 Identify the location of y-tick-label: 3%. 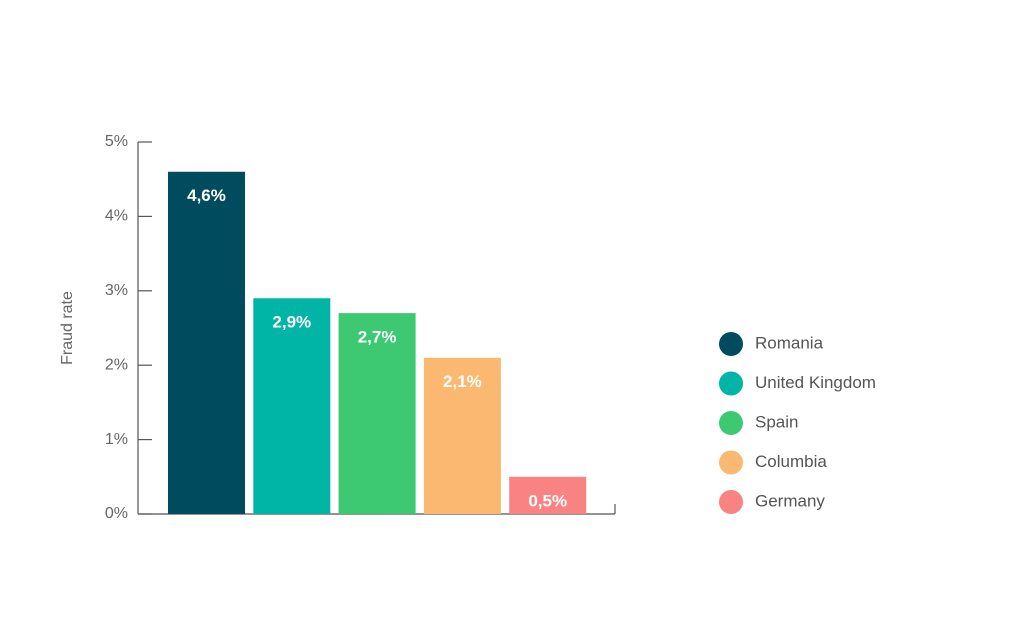
(116, 290).